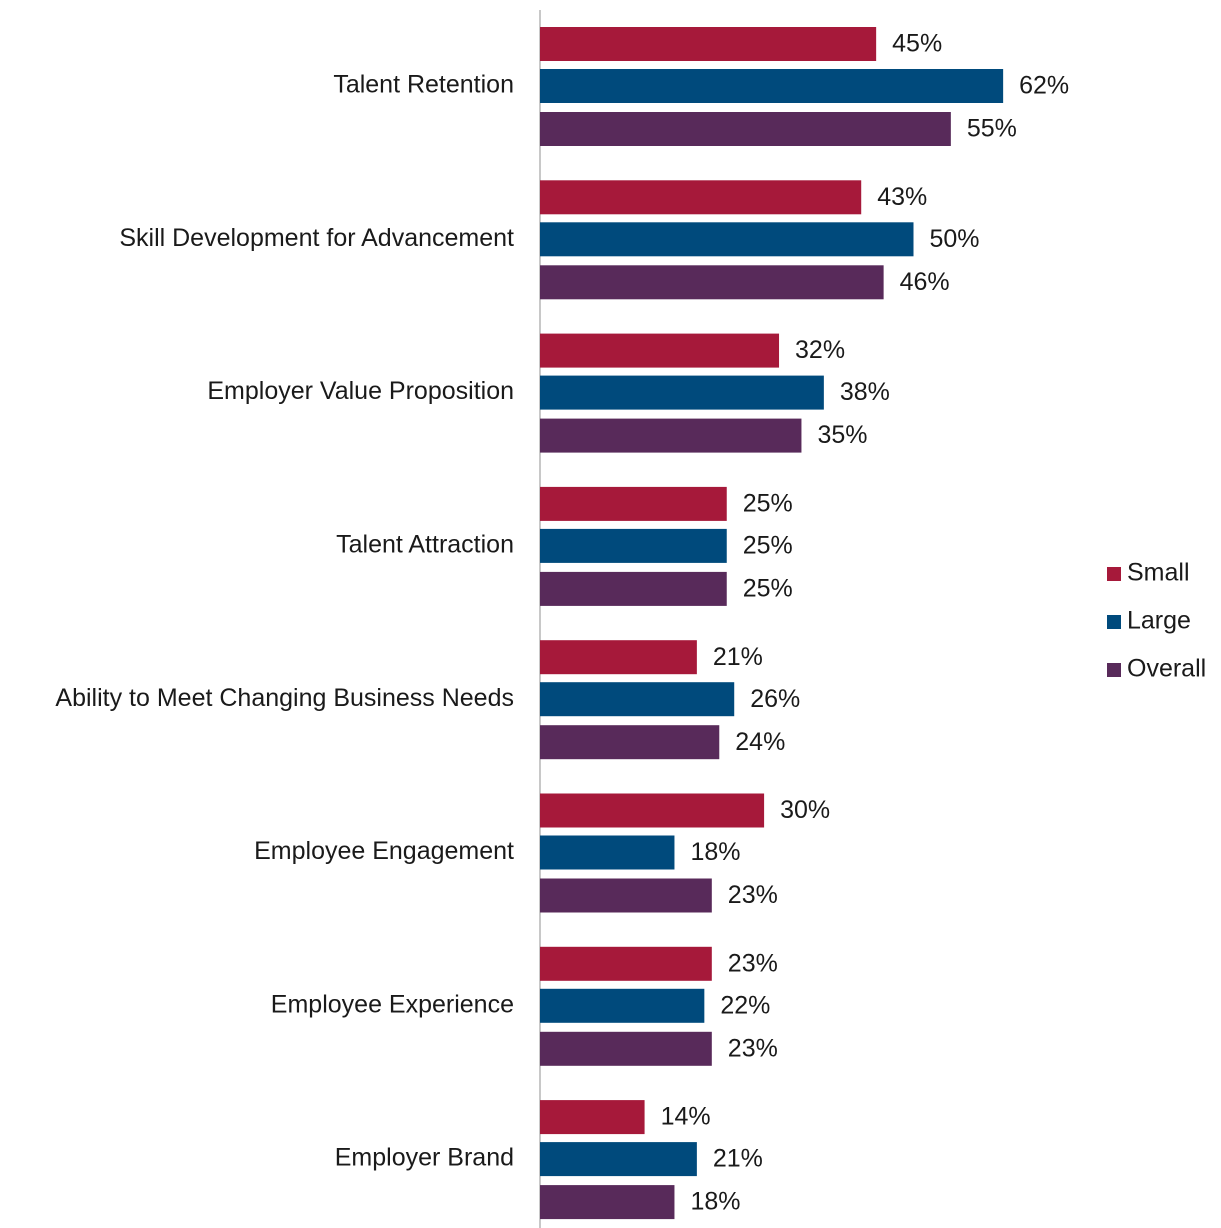 Image resolution: width=1221 pixels, height=1228 pixels. I want to click on value-label: 62%, so click(1044, 86).